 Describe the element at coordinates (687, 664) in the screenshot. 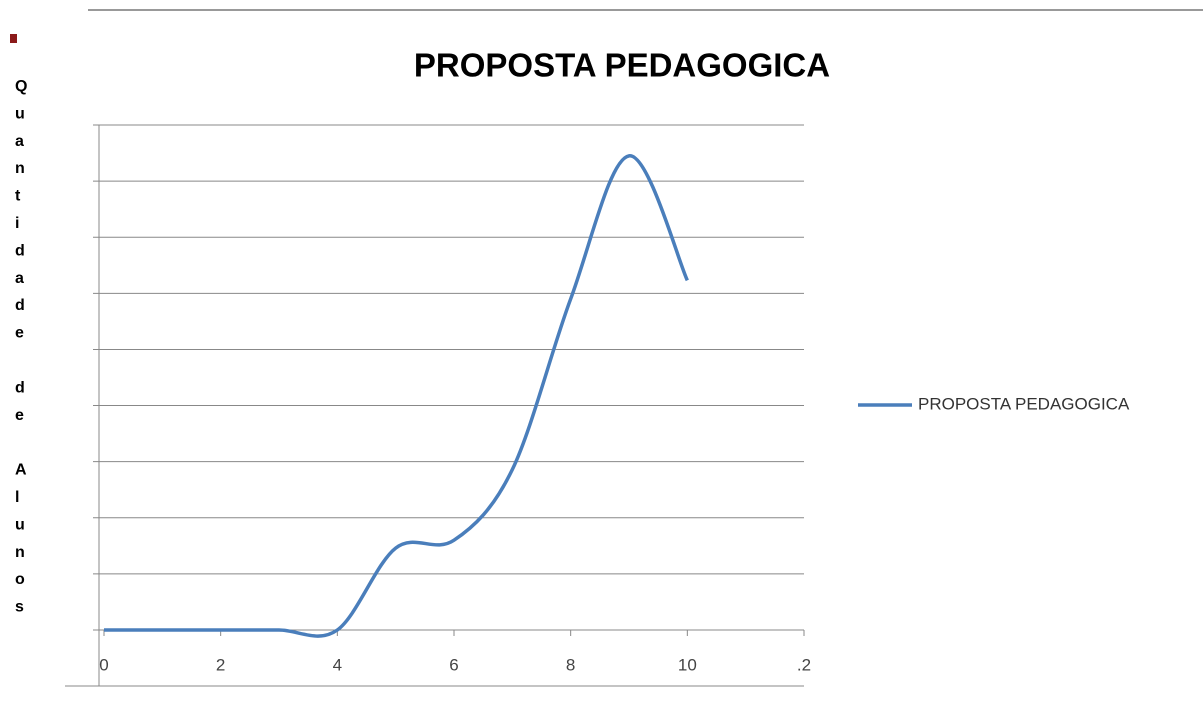

I see `x-tick-label: 10` at that location.